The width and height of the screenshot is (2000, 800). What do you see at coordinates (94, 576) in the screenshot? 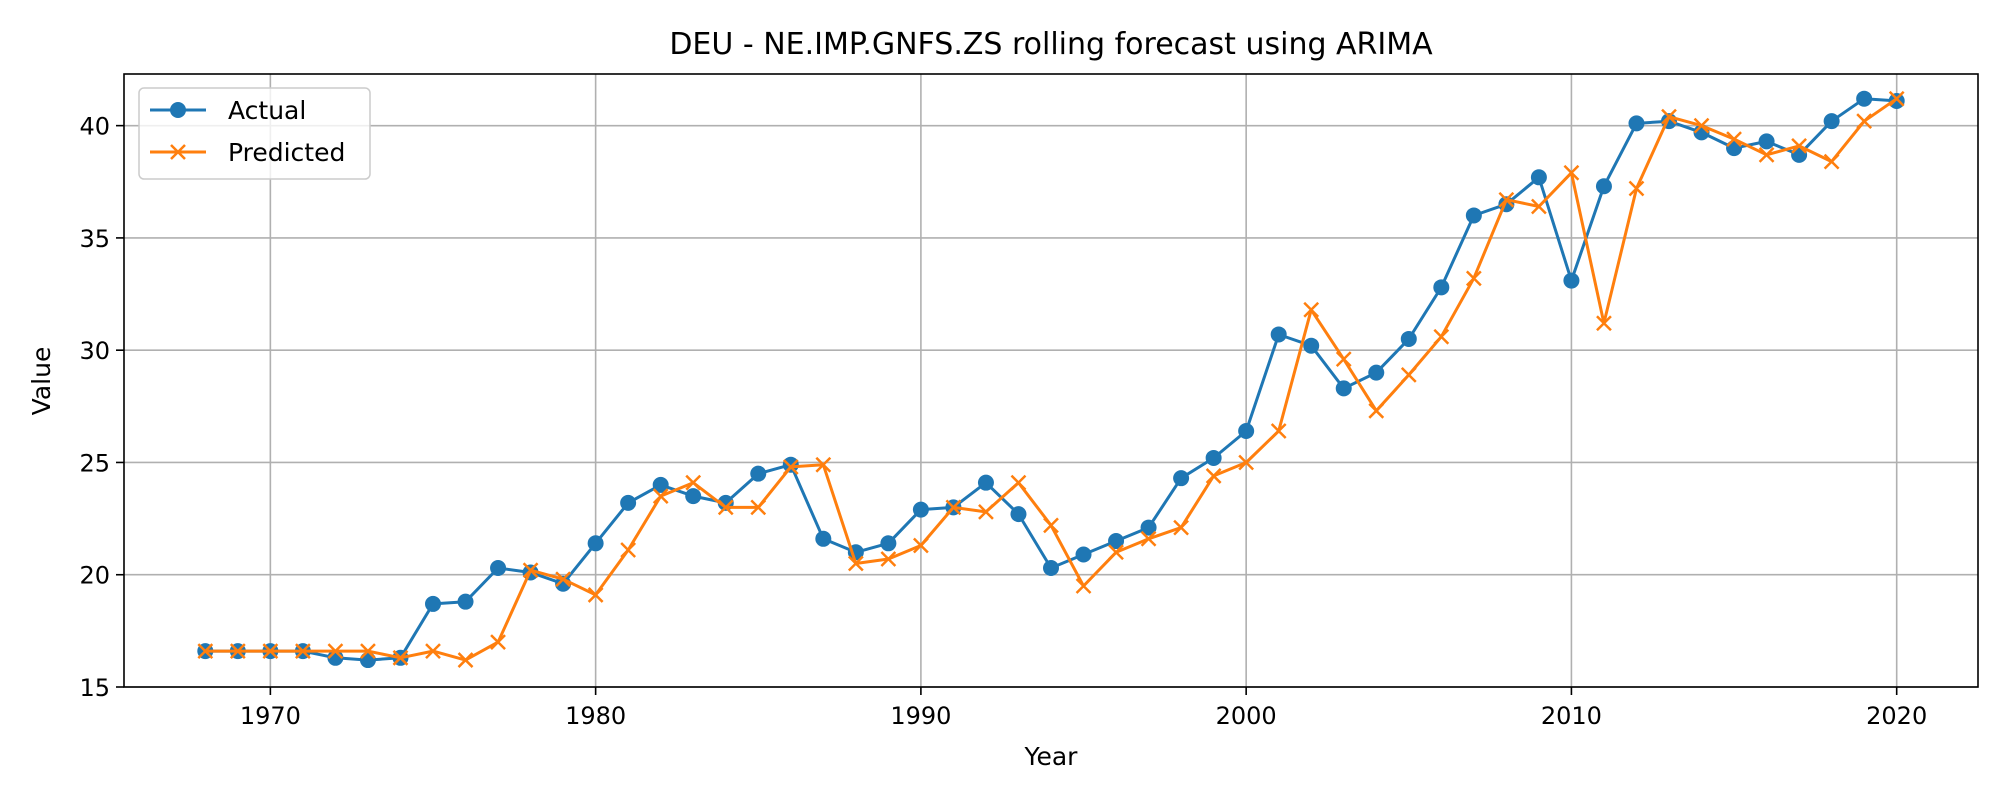
I see `y-tick-label: 20` at bounding box center [94, 576].